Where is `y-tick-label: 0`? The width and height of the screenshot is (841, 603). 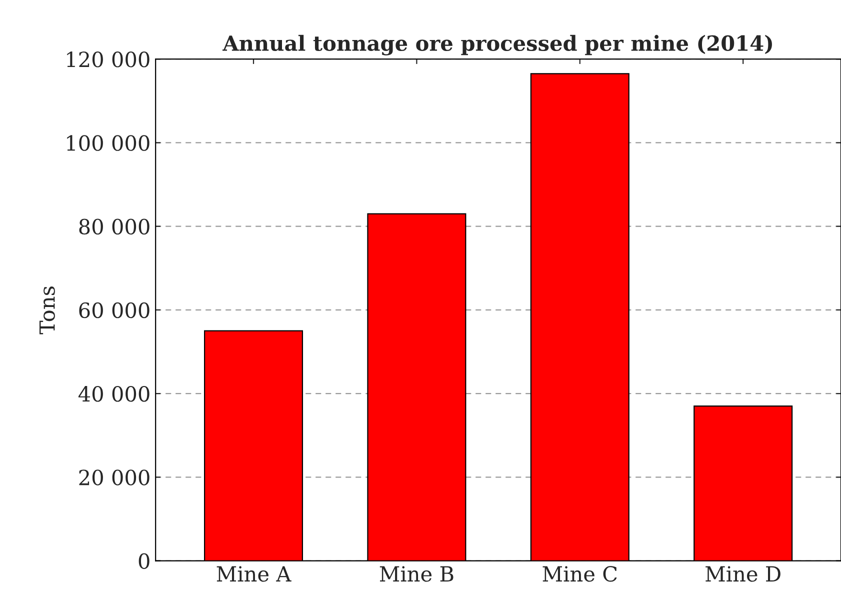
y-tick-label: 0 is located at coordinates (144, 561).